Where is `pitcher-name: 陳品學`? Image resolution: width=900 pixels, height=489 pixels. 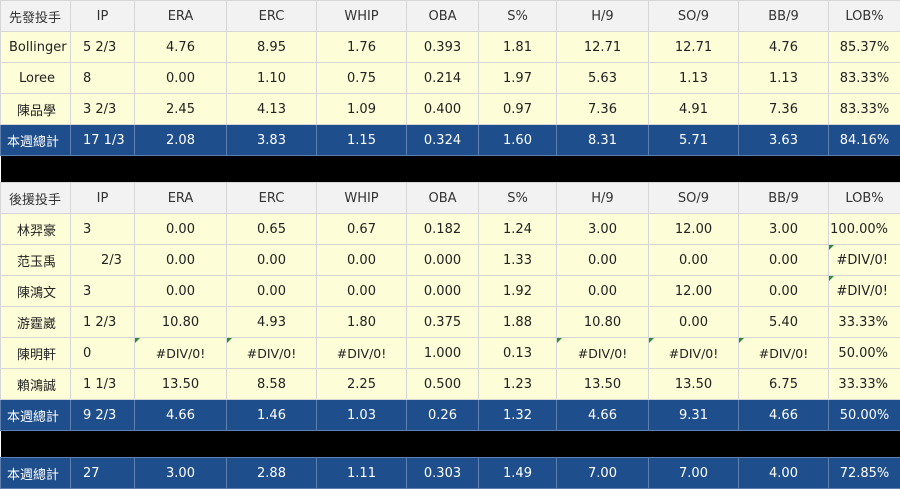 pitcher-name: 陳品學 is located at coordinates (36, 109).